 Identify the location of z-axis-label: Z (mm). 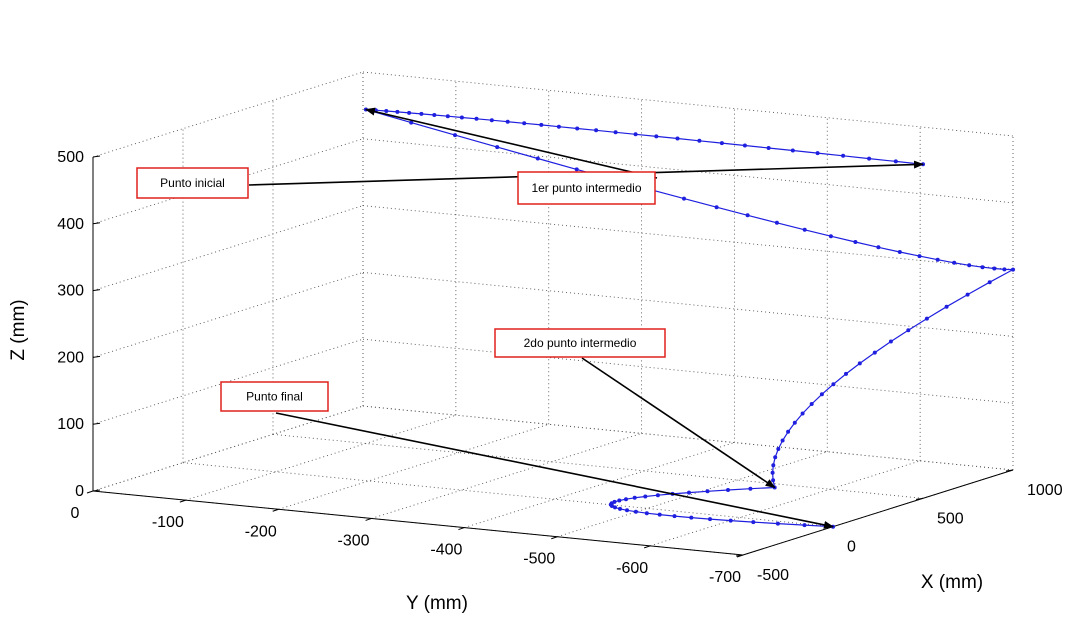
(18, 329).